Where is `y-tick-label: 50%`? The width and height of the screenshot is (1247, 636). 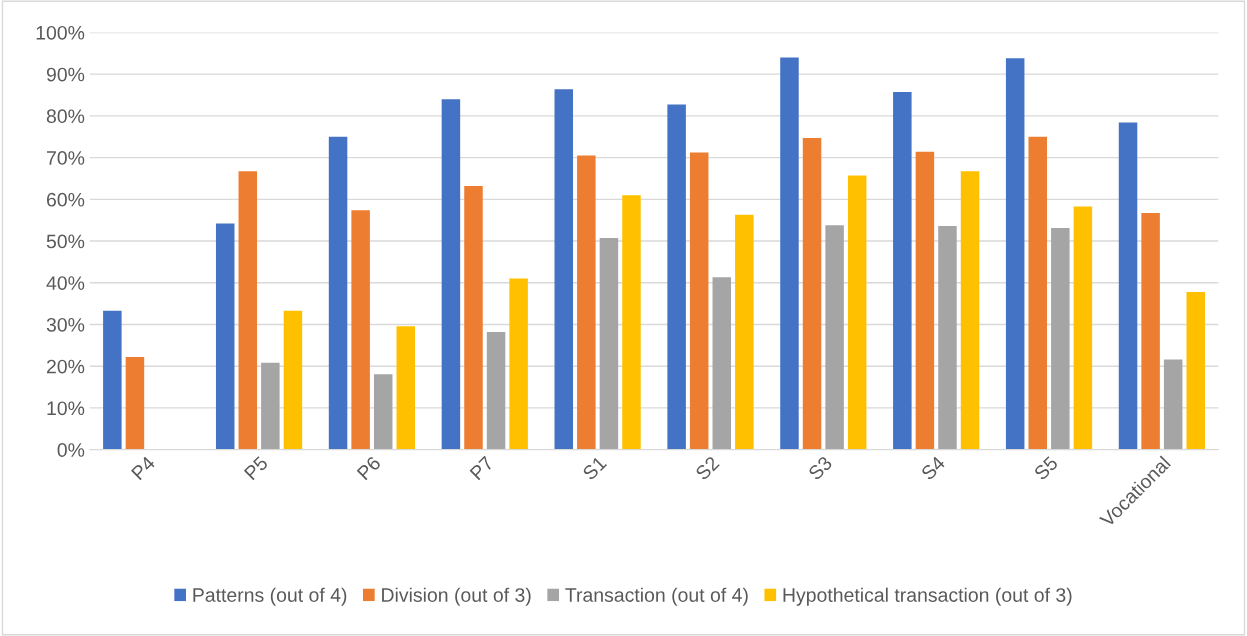 y-tick-label: 50% is located at coordinates (65, 241).